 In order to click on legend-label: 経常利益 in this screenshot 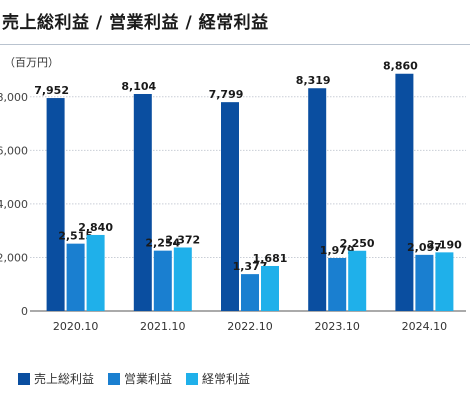, I will do `click(226, 379)`.